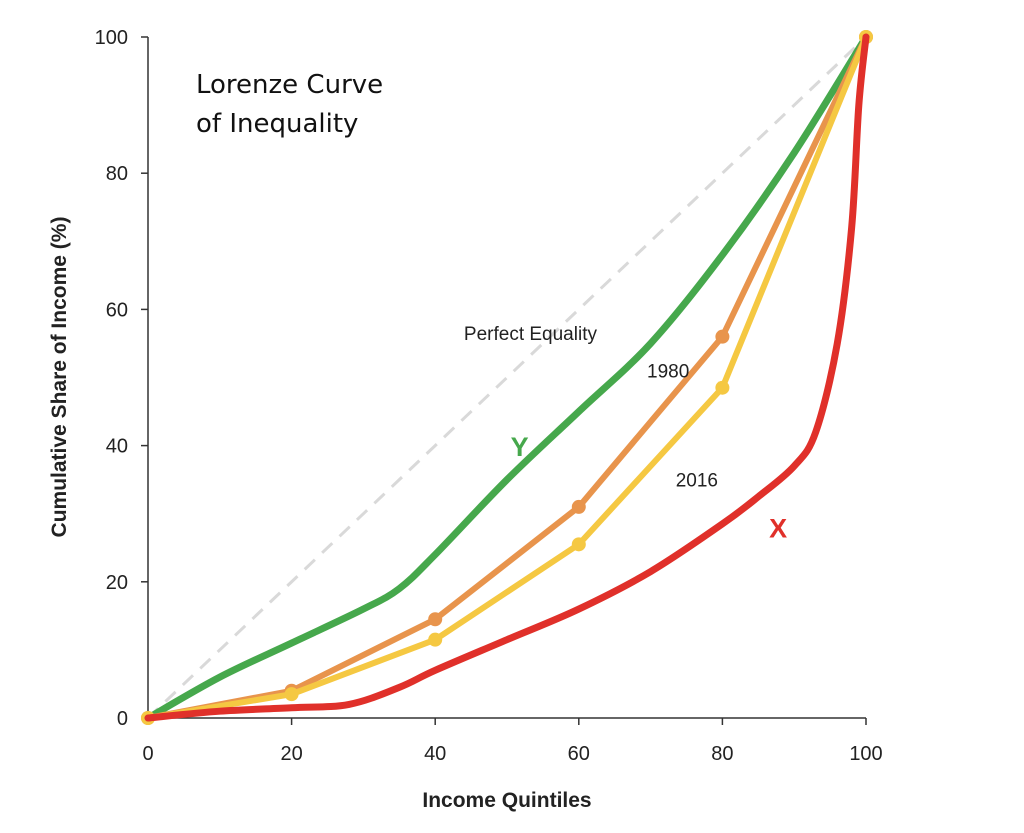 The image size is (1024, 833). What do you see at coordinates (579, 754) in the screenshot?
I see `x-tick-label: 60` at bounding box center [579, 754].